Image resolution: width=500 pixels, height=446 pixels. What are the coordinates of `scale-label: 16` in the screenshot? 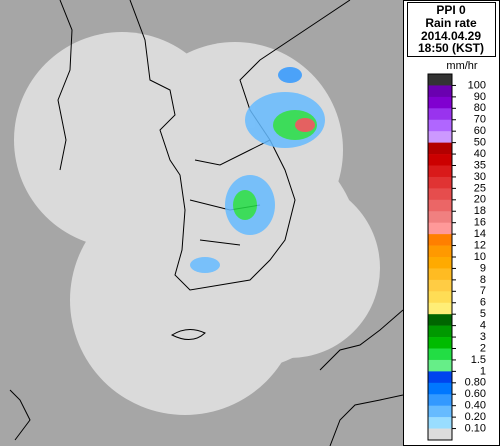 It's located at (480, 223).